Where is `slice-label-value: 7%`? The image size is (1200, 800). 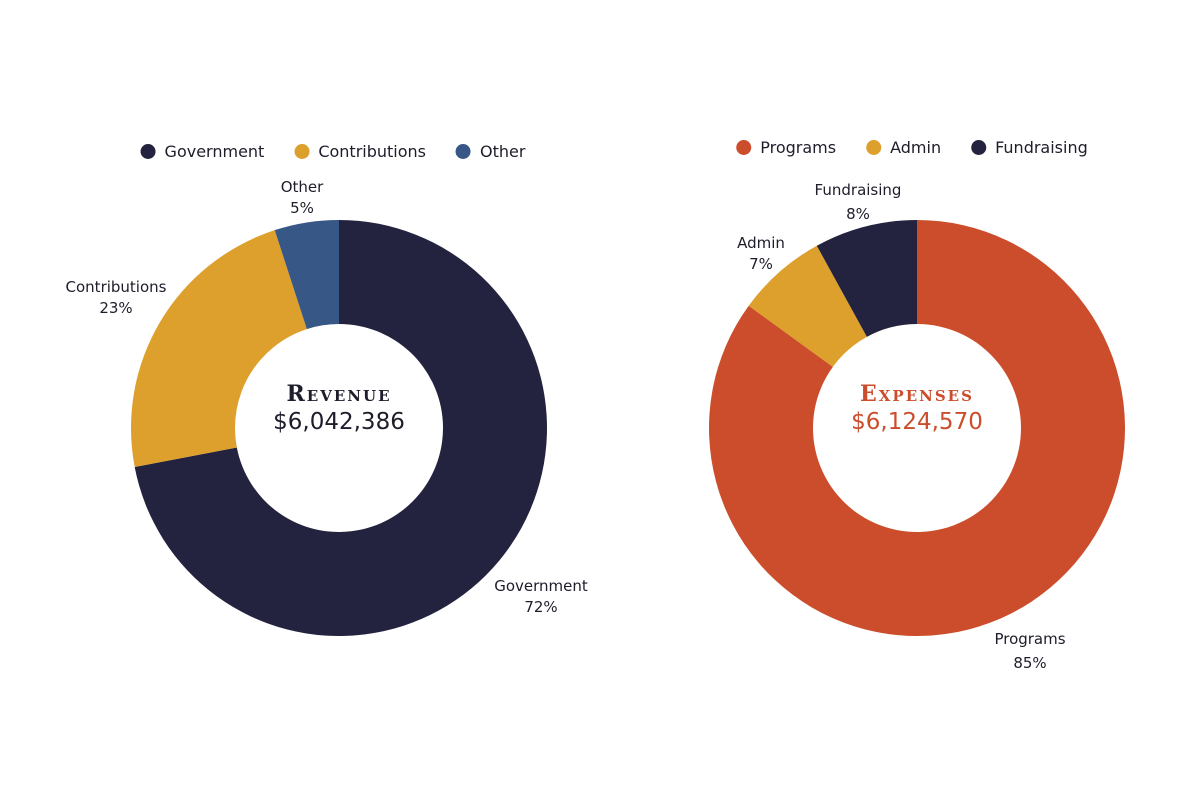 slice-label-value: 7% is located at coordinates (761, 264).